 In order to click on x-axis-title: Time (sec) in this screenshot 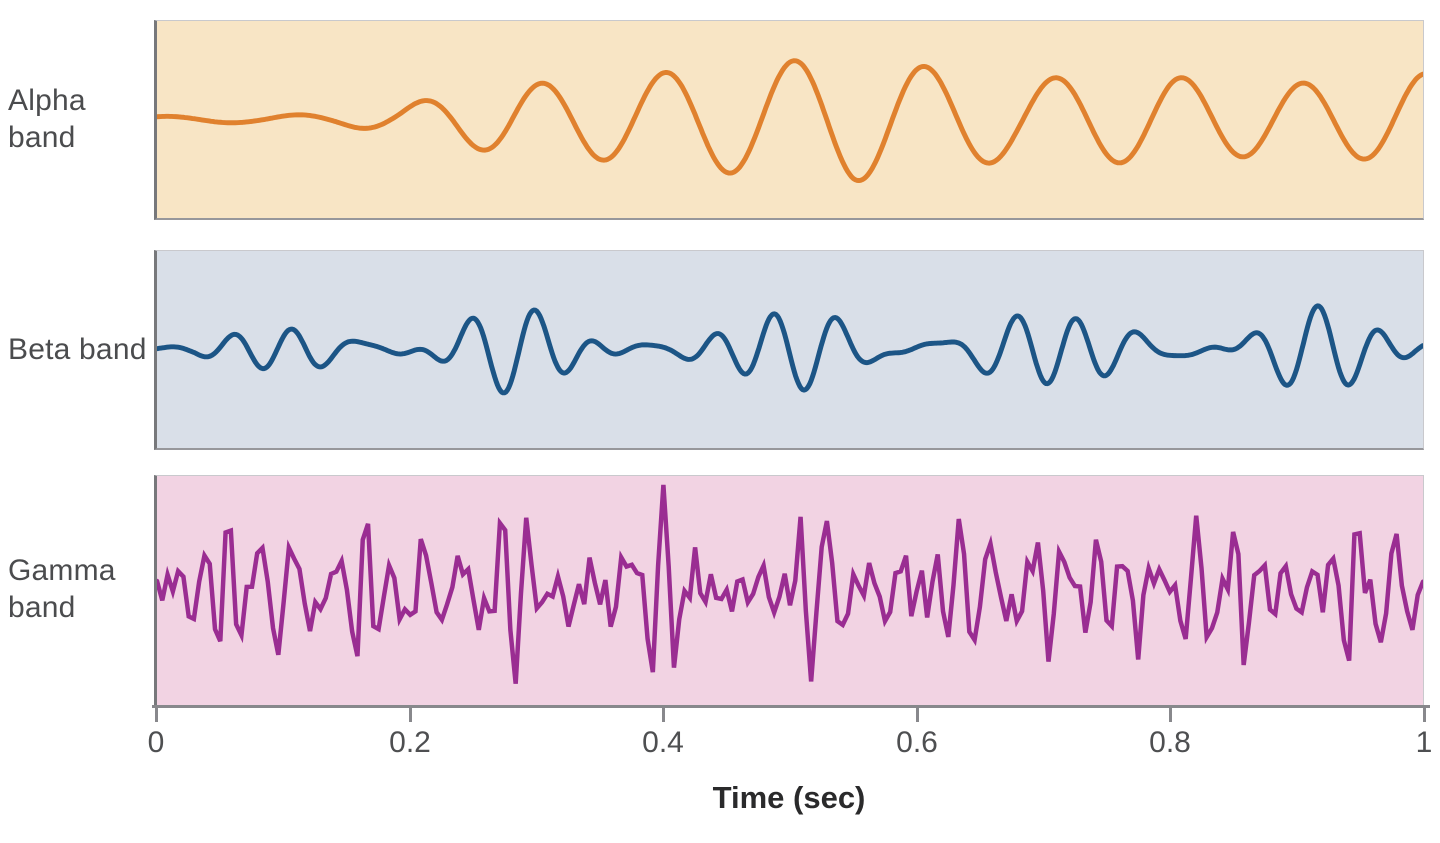, I will do `click(789, 797)`.